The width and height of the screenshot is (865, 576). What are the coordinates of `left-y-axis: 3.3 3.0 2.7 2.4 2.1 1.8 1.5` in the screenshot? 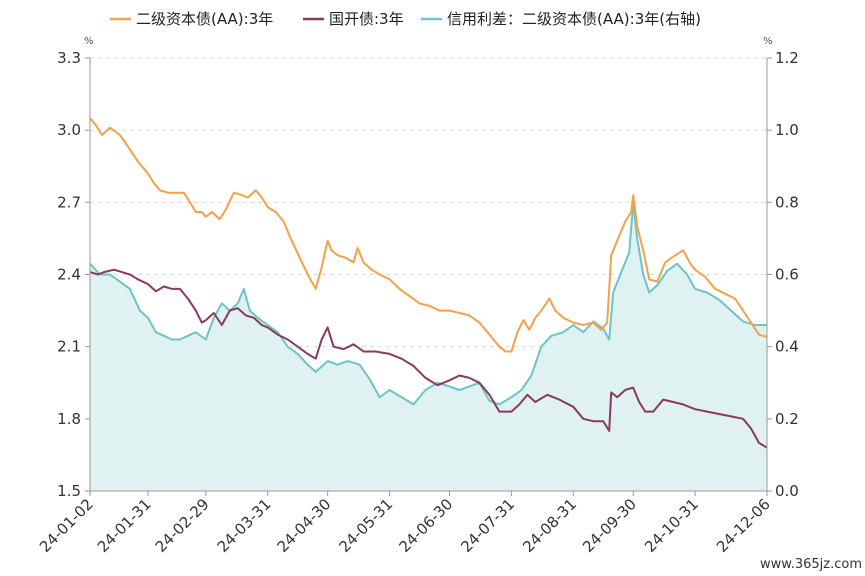 It's located at (73, 274).